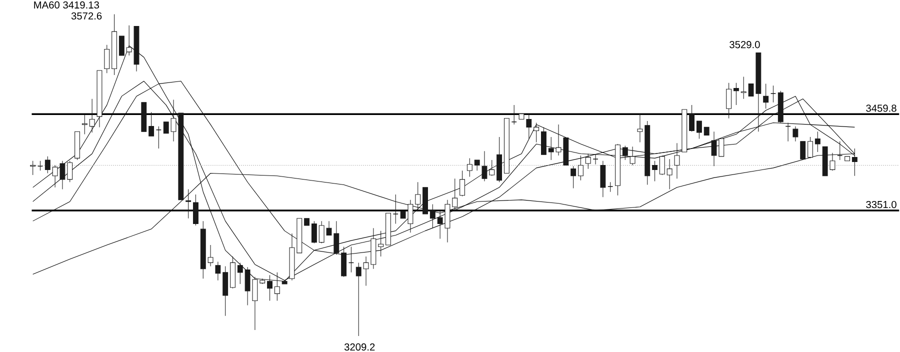 The width and height of the screenshot is (900, 352). Describe the element at coordinates (359, 347) in the screenshot. I see `text: 3209.2` at that location.